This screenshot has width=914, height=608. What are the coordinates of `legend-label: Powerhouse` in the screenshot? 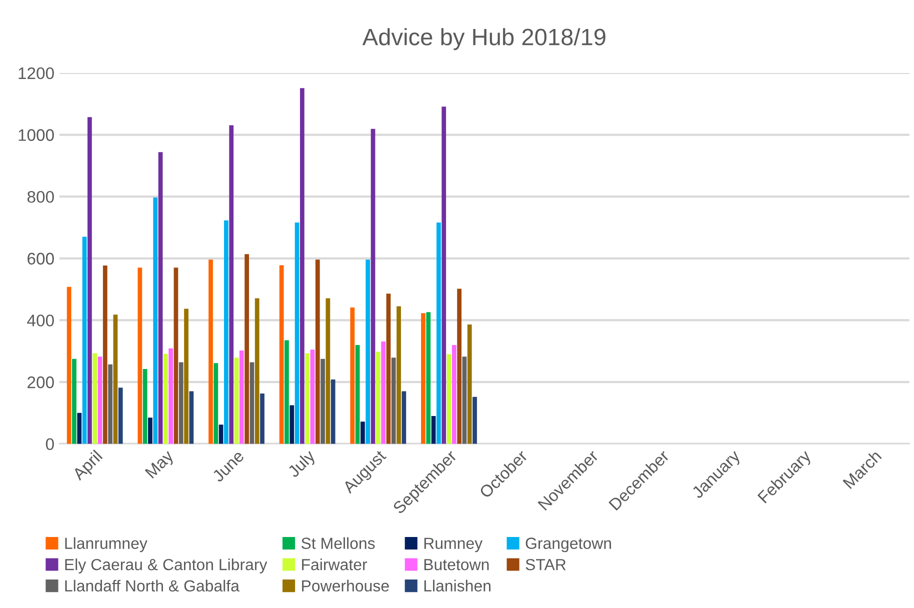 It's located at (345, 586).